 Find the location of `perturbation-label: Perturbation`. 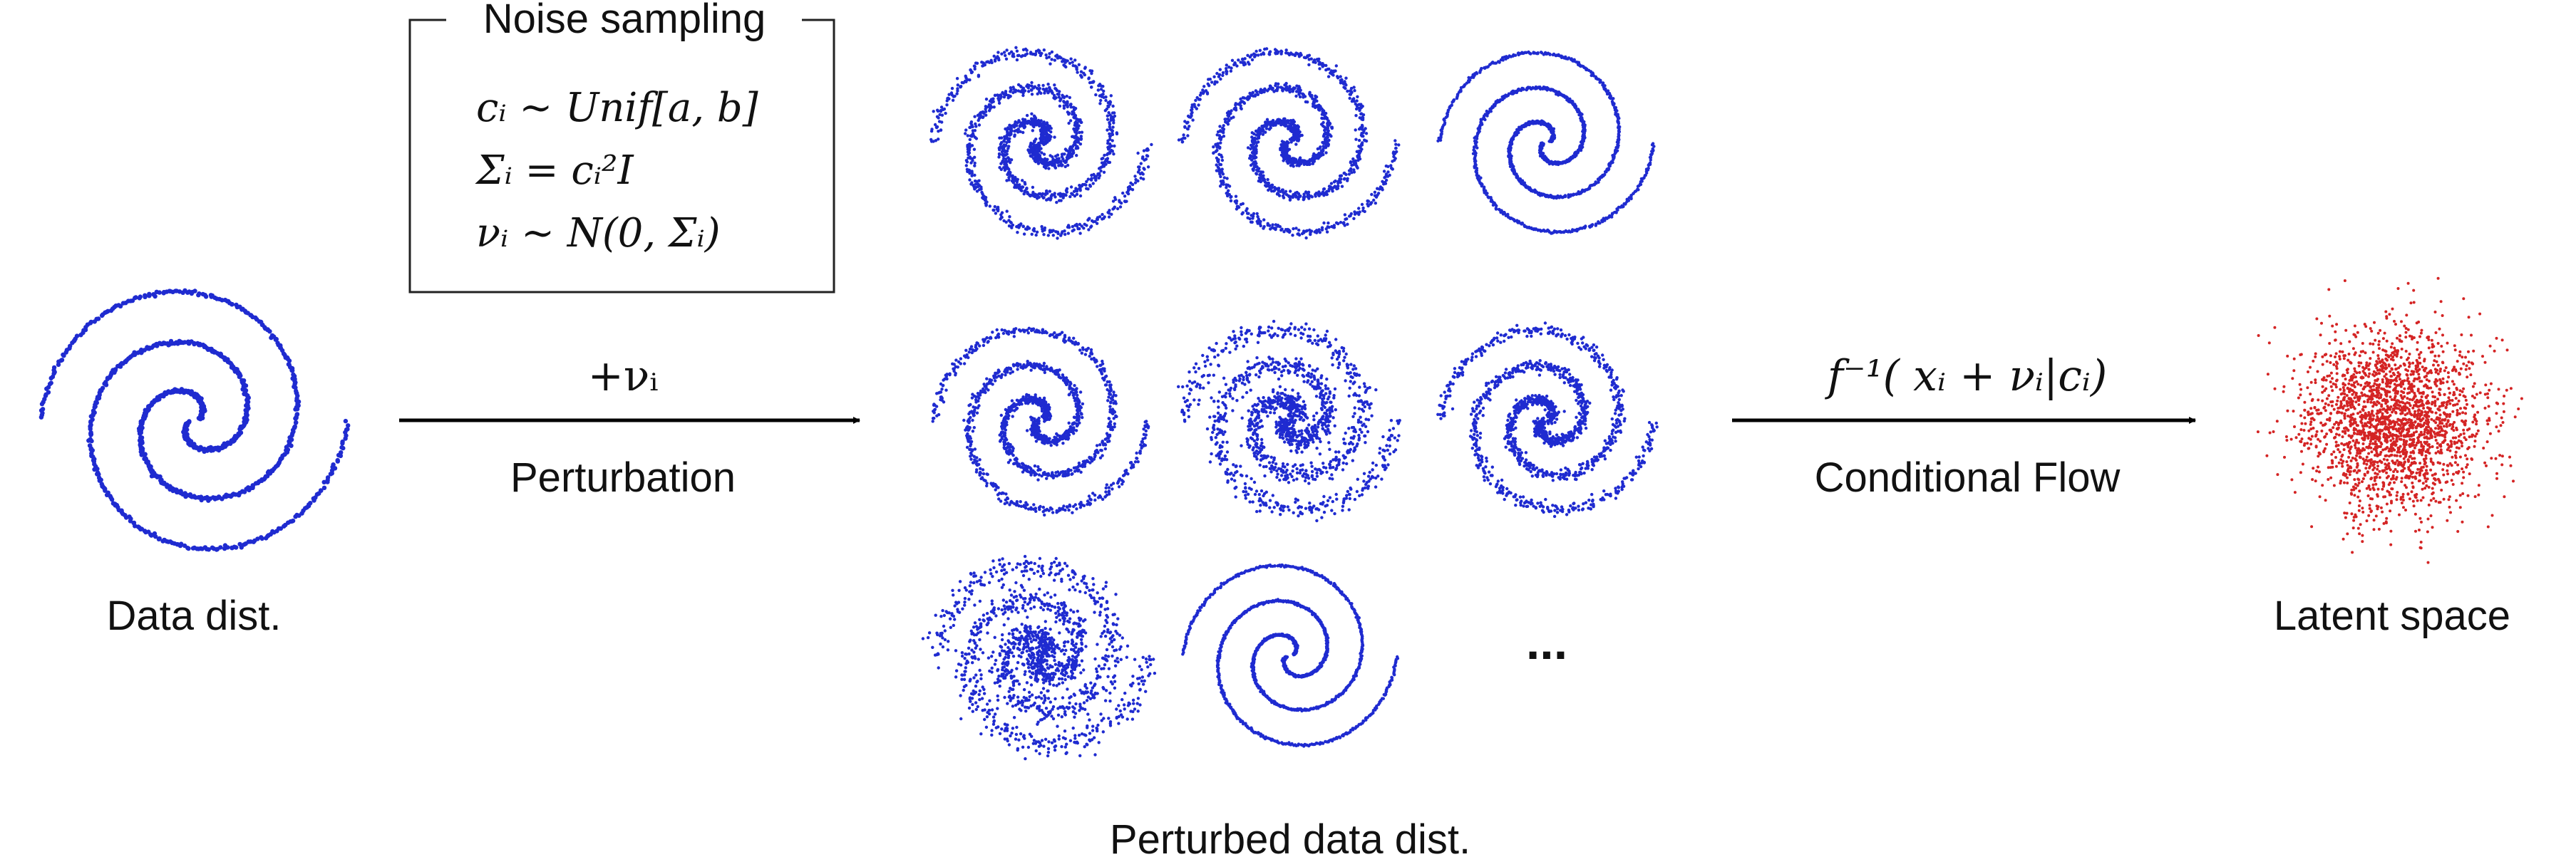

perturbation-label: Perturbation is located at coordinates (623, 478).